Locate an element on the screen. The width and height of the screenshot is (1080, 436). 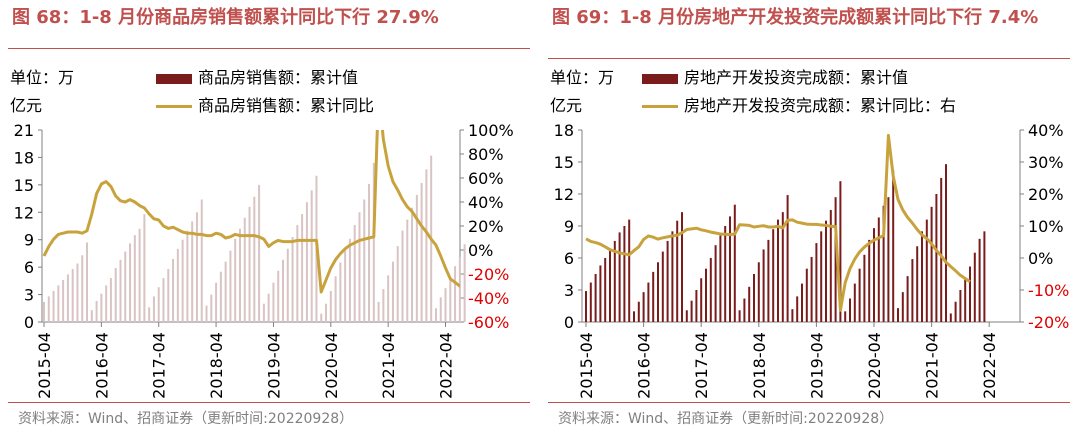
legend-bar-label: 商品房销售额：累计值 is located at coordinates (278, 77).